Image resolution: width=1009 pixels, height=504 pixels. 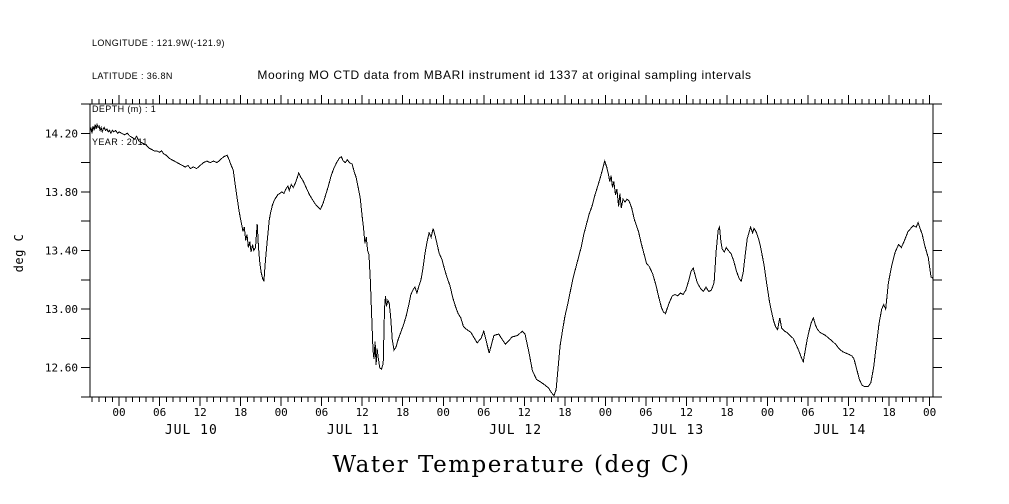 I want to click on metadata-line-longitude: LONGITUDE : 121.9W(-121.9), so click(x=158, y=43).